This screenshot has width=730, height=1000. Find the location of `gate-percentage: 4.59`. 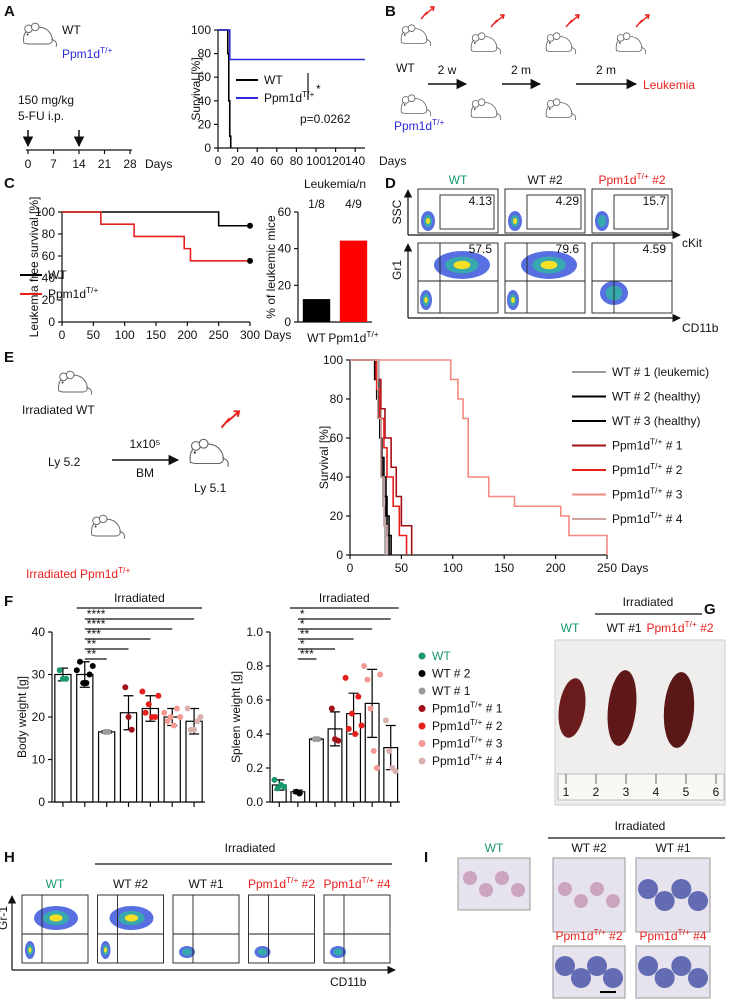

gate-percentage: 4.59 is located at coordinates (655, 249).